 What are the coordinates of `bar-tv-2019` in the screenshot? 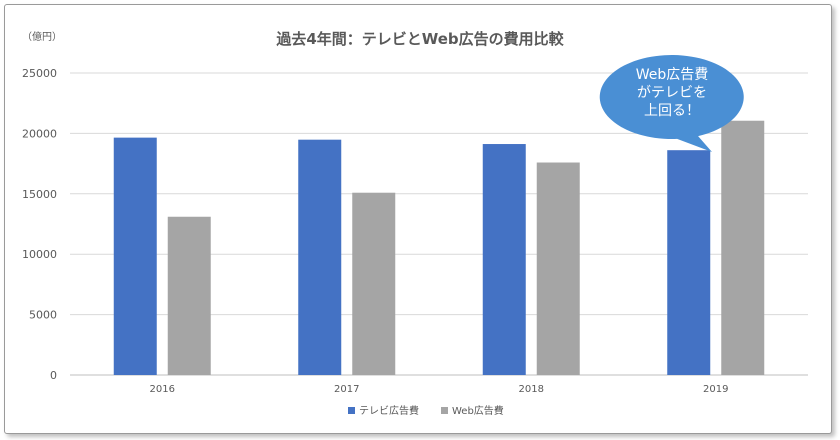 It's located at (689, 262).